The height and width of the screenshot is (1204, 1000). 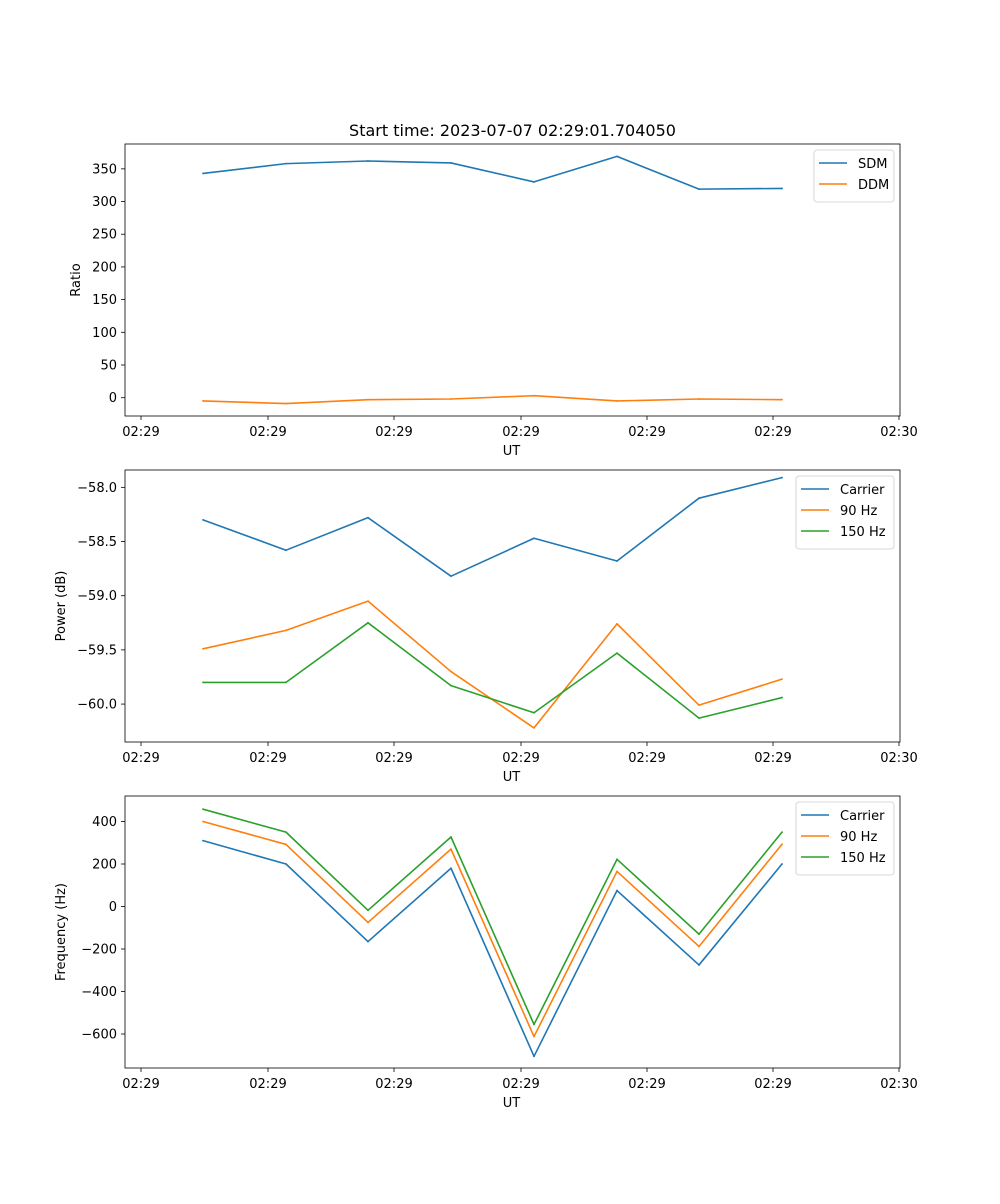 What do you see at coordinates (113, 907) in the screenshot?
I see `y-tick-label: 0` at bounding box center [113, 907].